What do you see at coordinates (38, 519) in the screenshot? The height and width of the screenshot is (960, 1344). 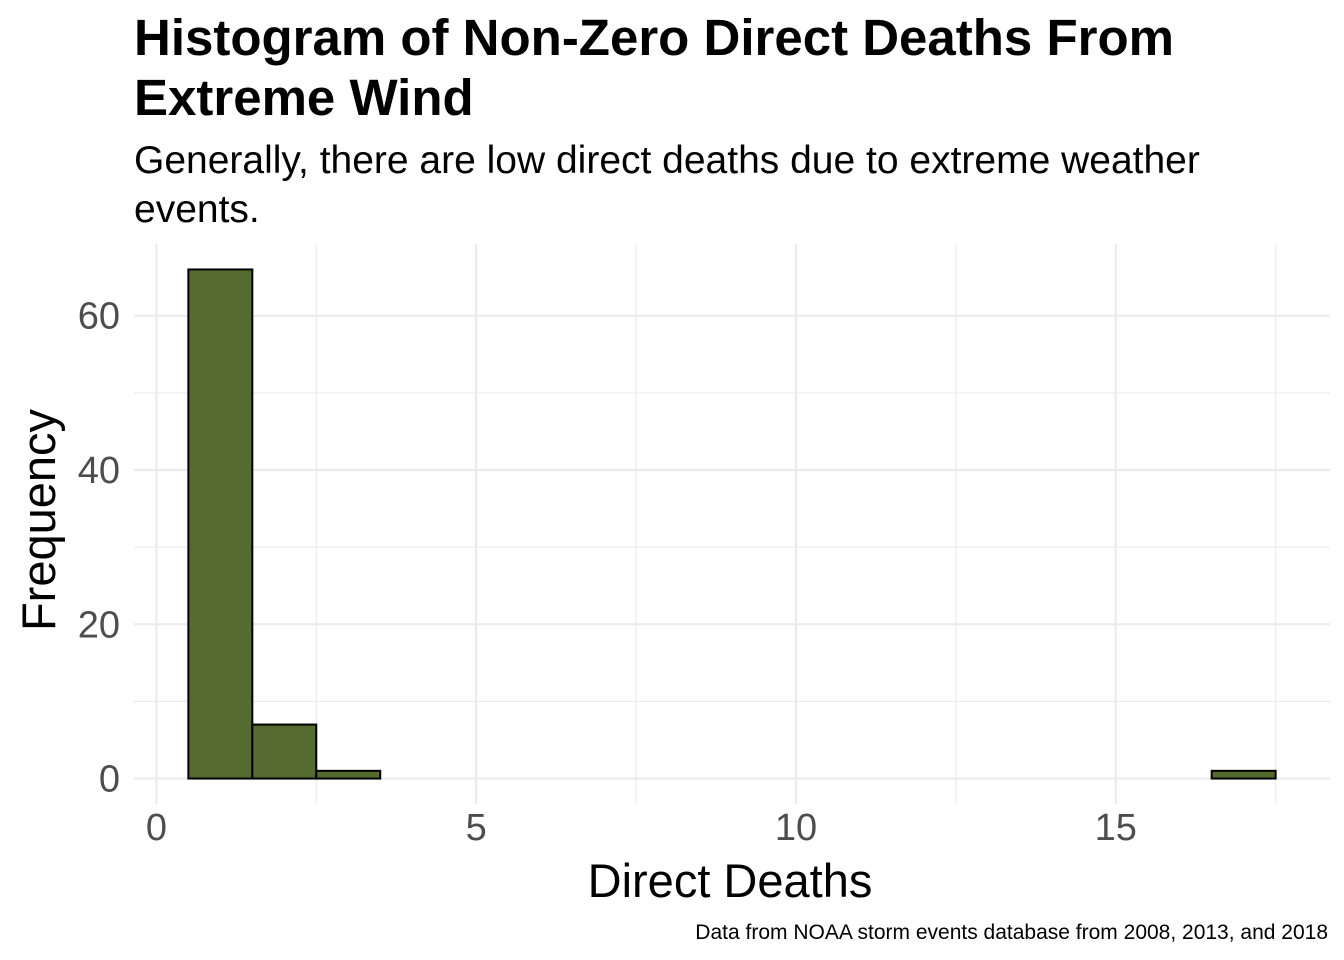 I see `y-axis-title: Frequency` at bounding box center [38, 519].